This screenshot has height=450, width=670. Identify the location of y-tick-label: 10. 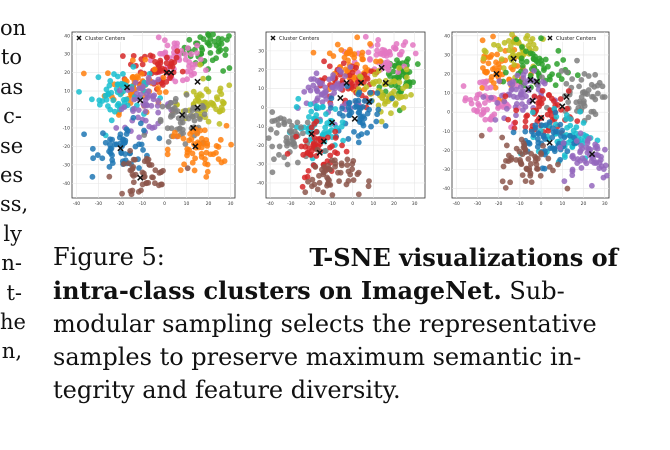
(261, 89).